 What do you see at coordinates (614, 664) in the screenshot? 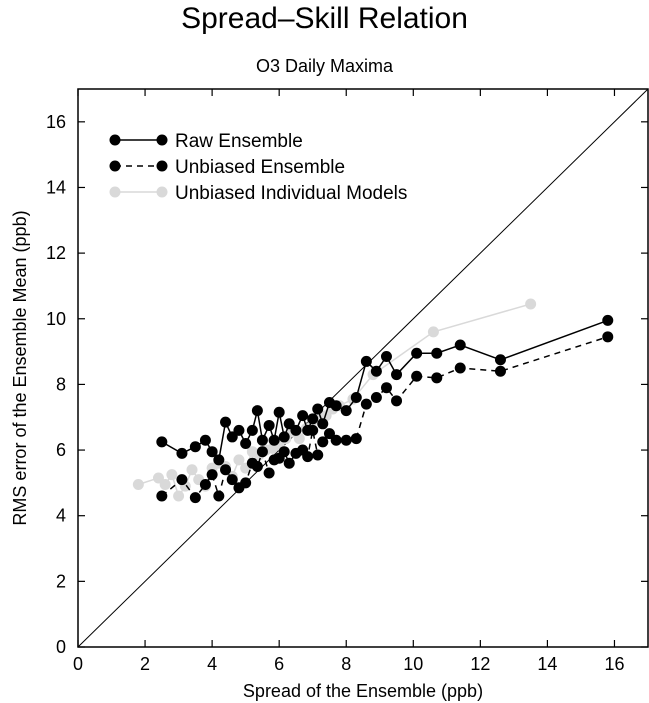
I see `x-tick-label: 16` at bounding box center [614, 664].